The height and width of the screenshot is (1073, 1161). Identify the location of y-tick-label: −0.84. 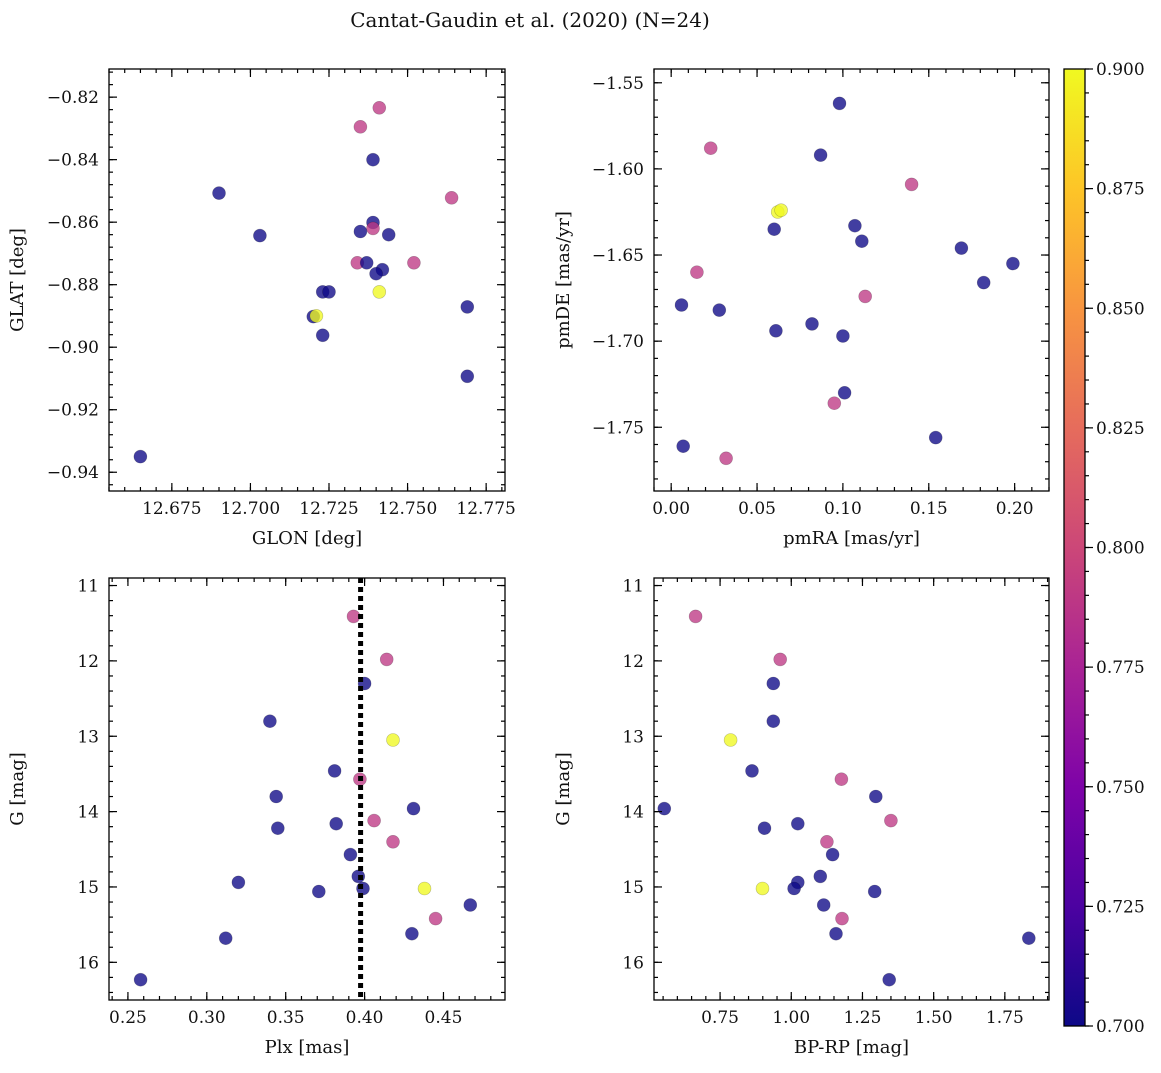
(73, 161).